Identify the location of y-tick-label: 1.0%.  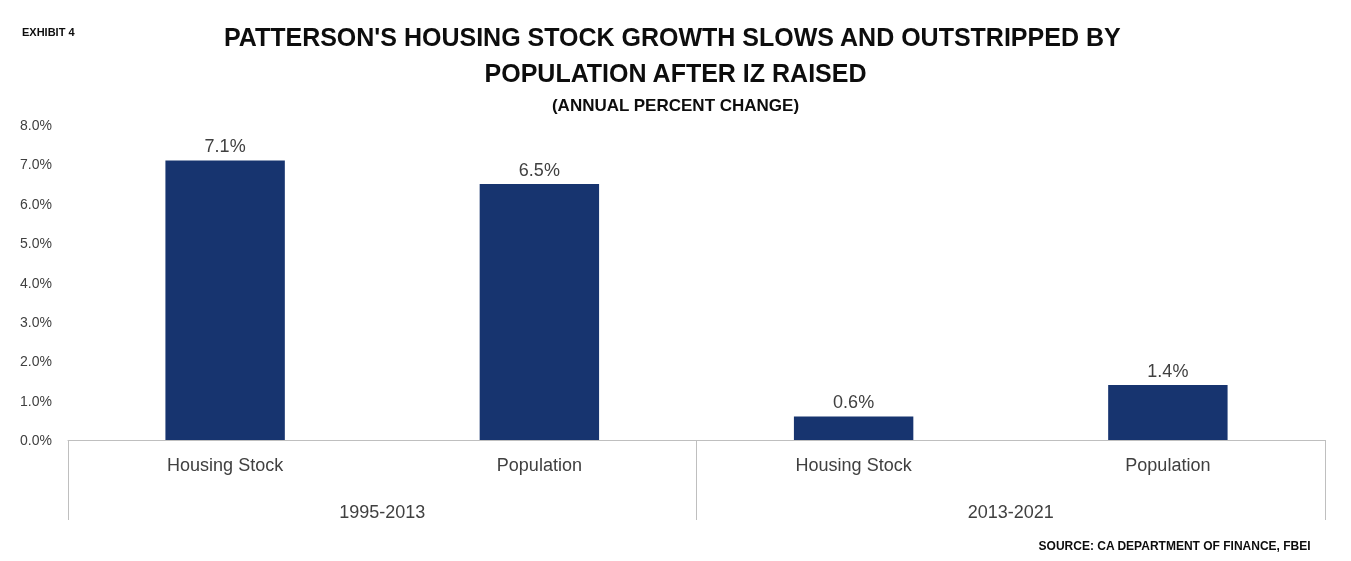
(36, 400).